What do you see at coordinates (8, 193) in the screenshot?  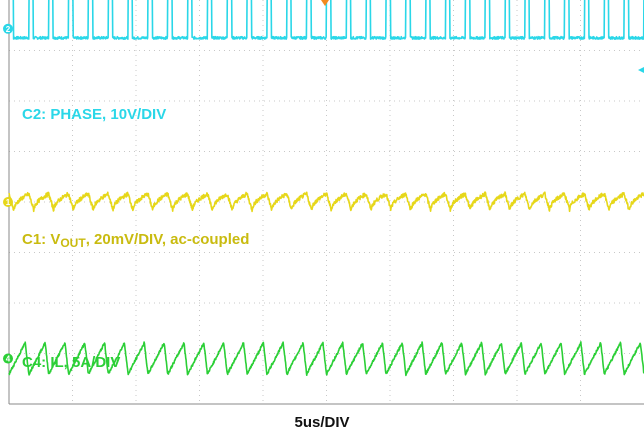 I see `channel-markers: 2 1 4` at bounding box center [8, 193].